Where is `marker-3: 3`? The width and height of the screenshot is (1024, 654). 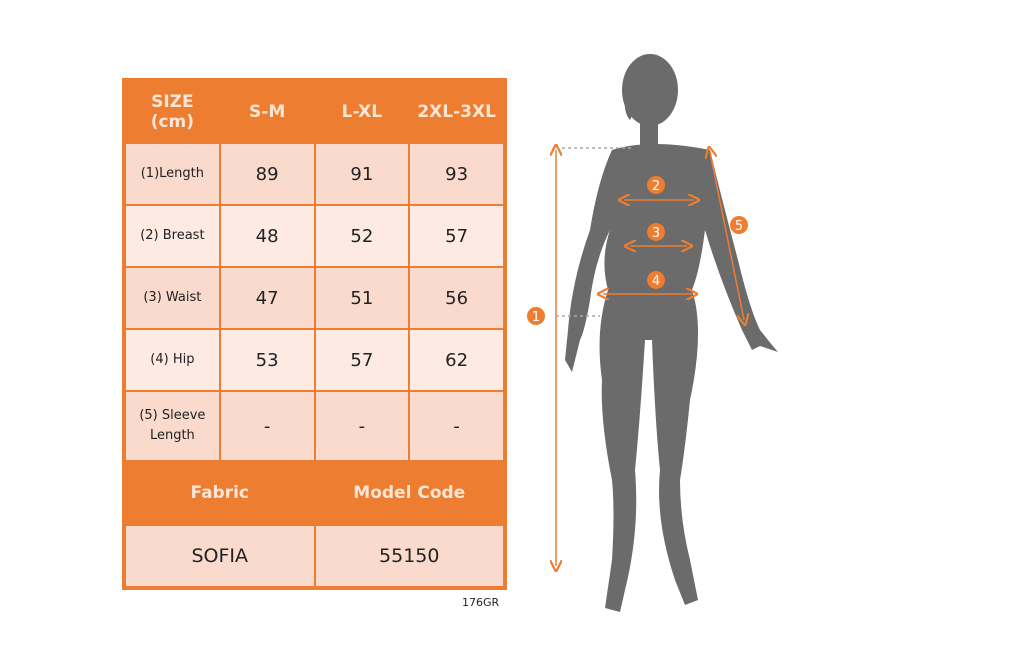
marker-3: 3 is located at coordinates (656, 232).